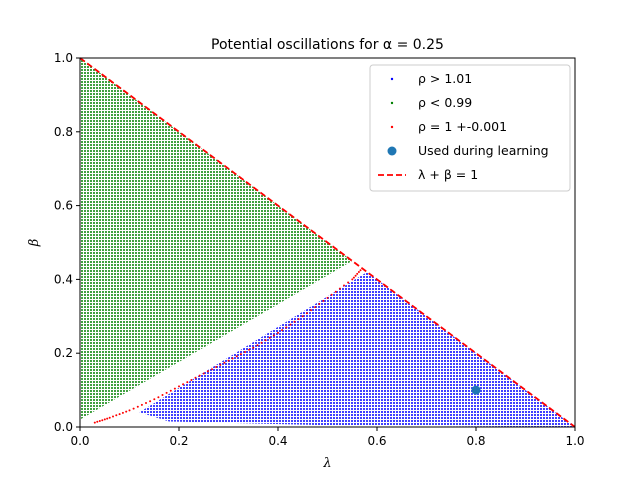 The width and height of the screenshot is (640, 480). I want to click on x-tick-label: 0.8, so click(475, 441).